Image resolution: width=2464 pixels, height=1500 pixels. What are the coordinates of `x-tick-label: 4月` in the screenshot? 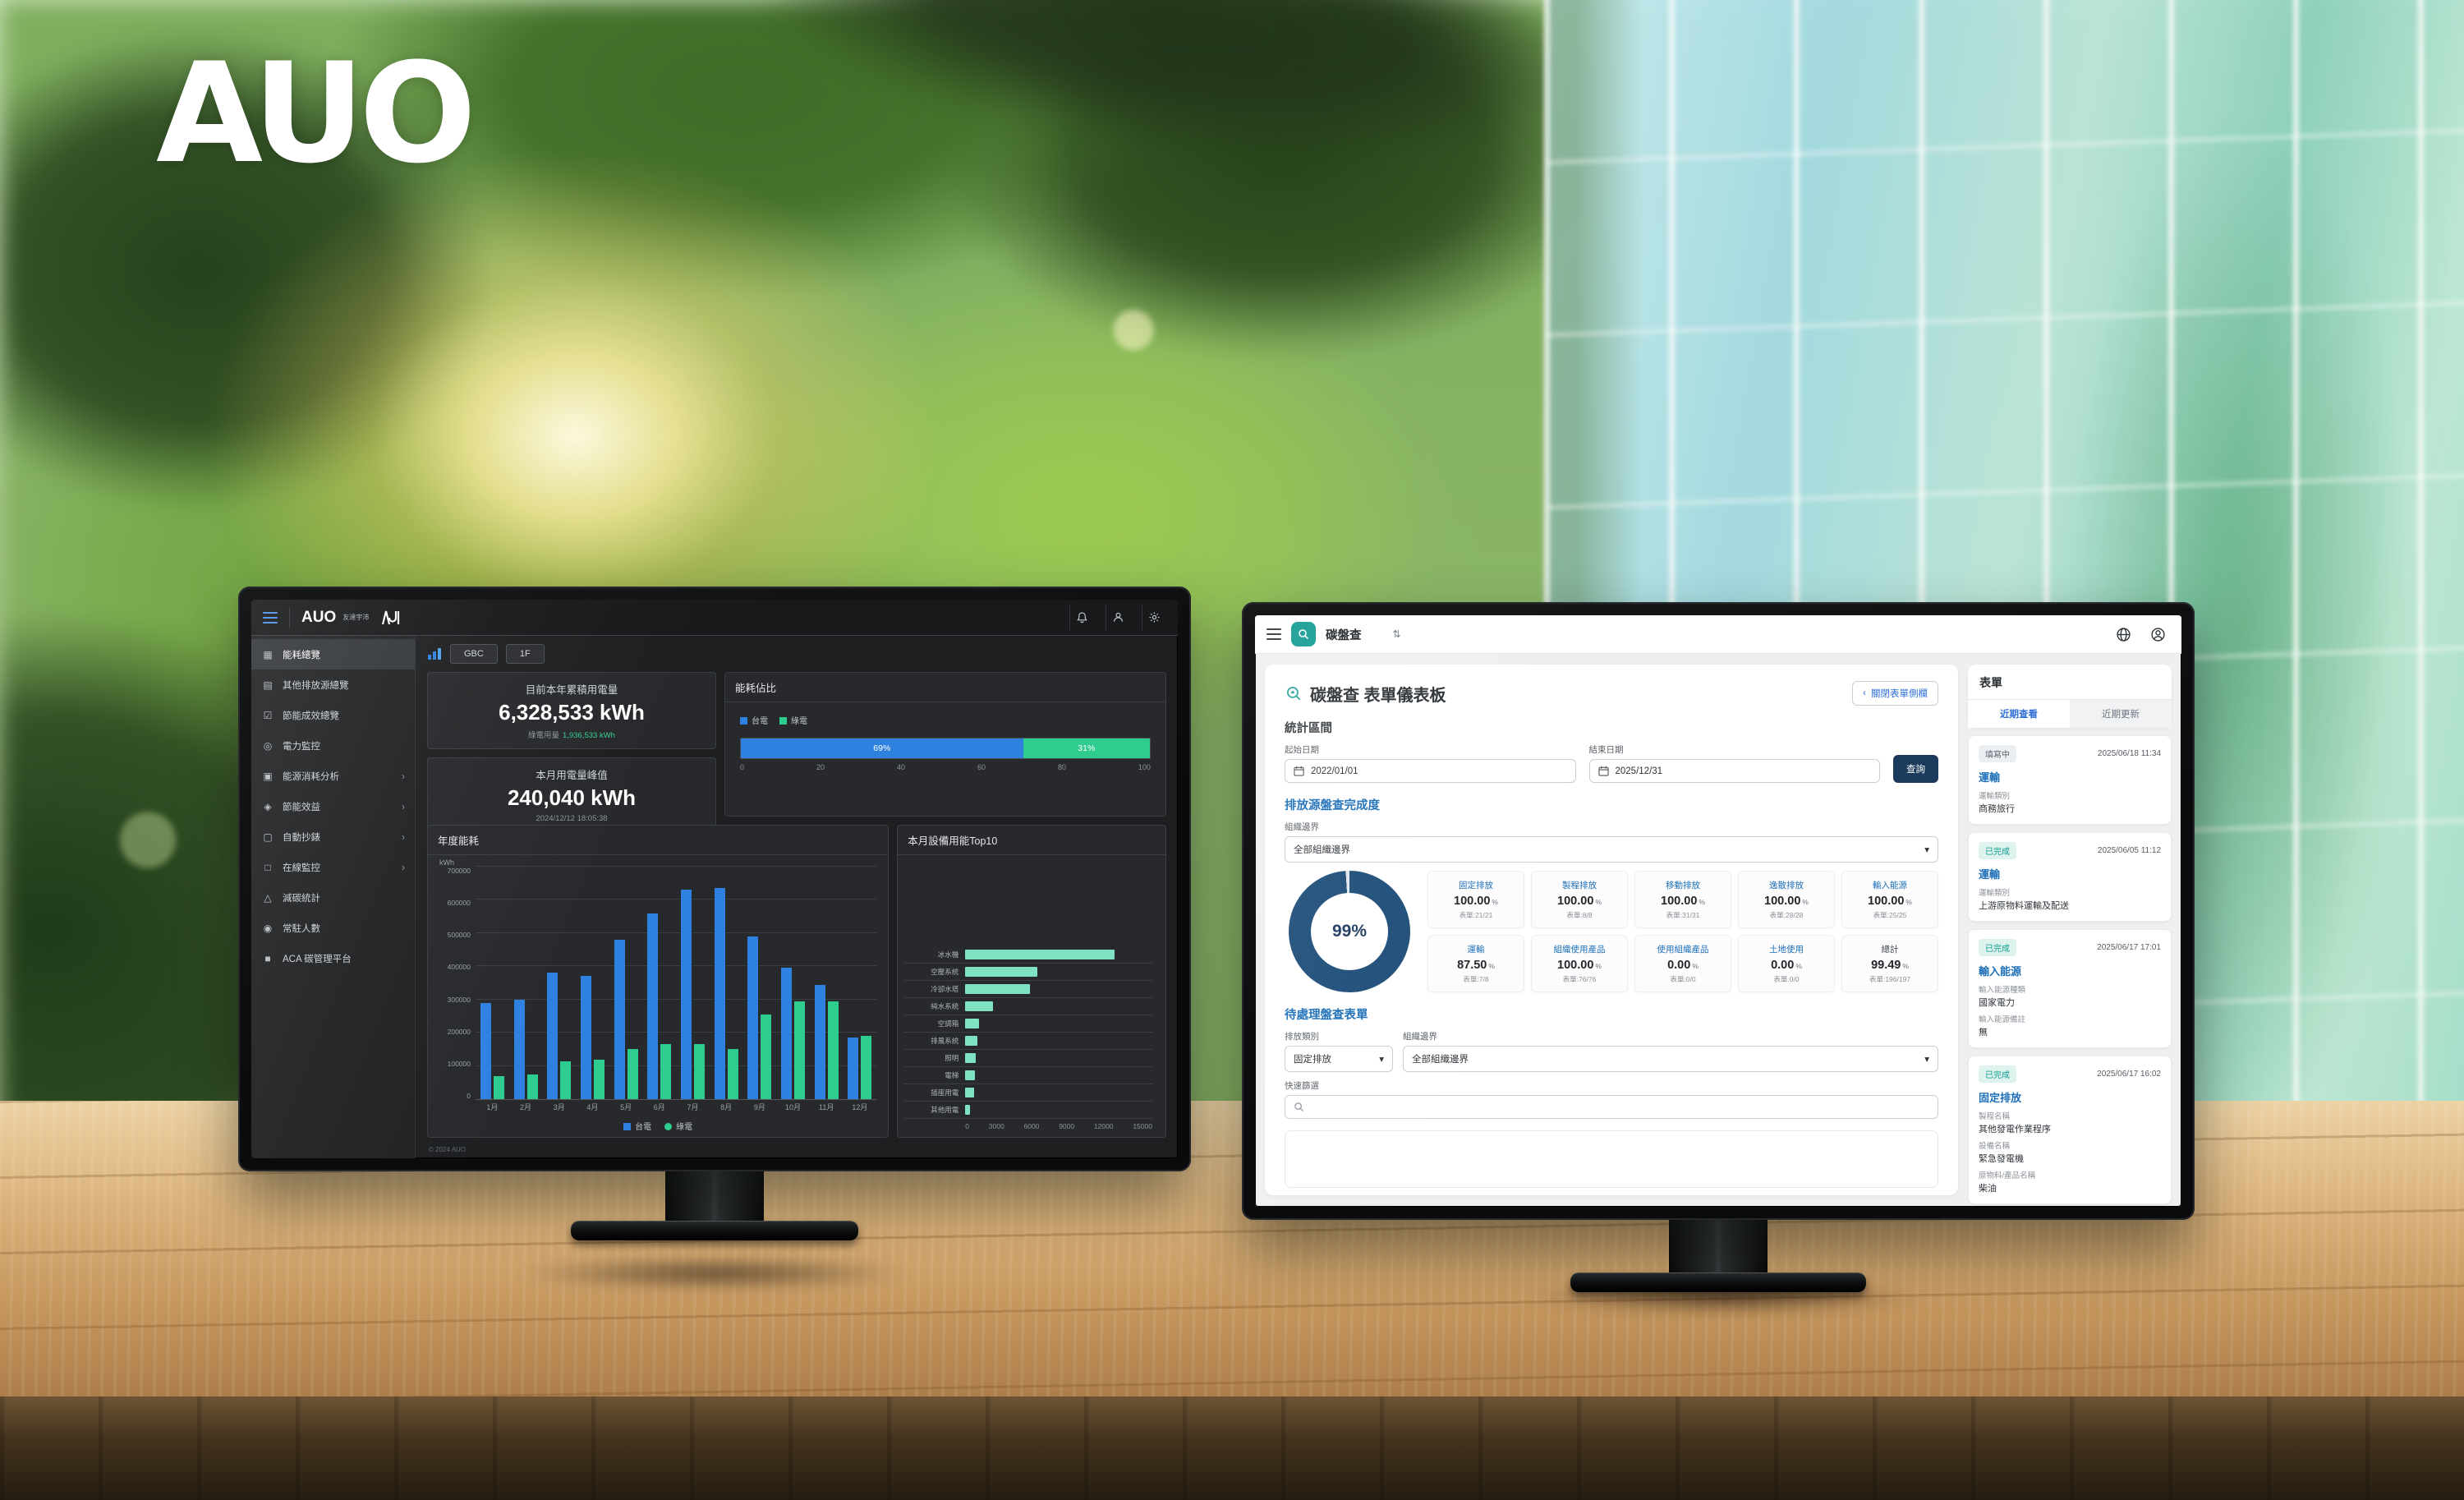 It's located at (592, 1107).